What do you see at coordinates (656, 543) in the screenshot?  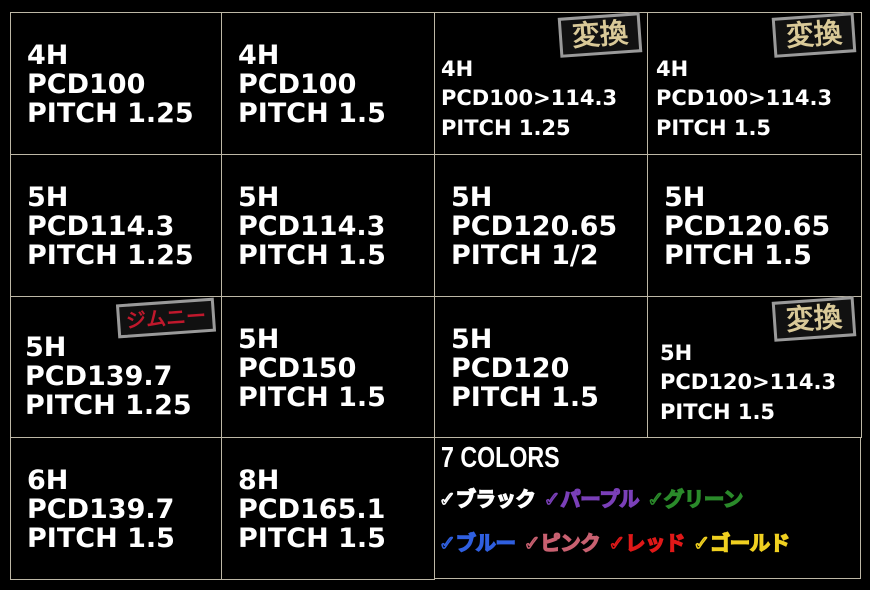 I see `color-label: レッド` at bounding box center [656, 543].